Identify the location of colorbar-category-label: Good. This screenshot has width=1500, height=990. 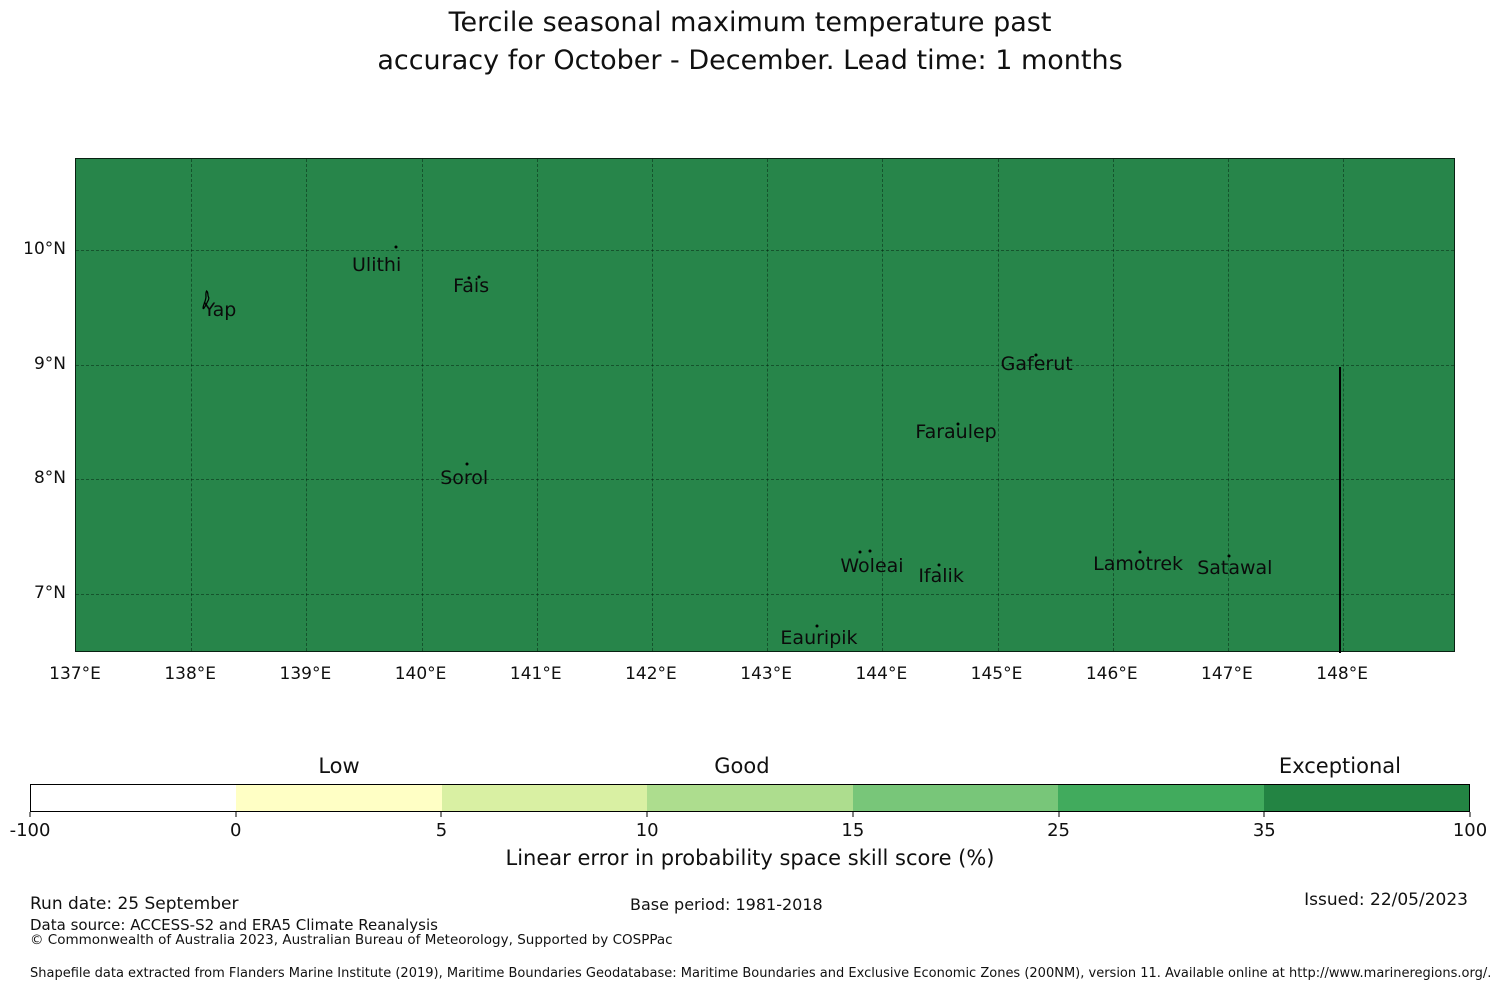
(742, 766).